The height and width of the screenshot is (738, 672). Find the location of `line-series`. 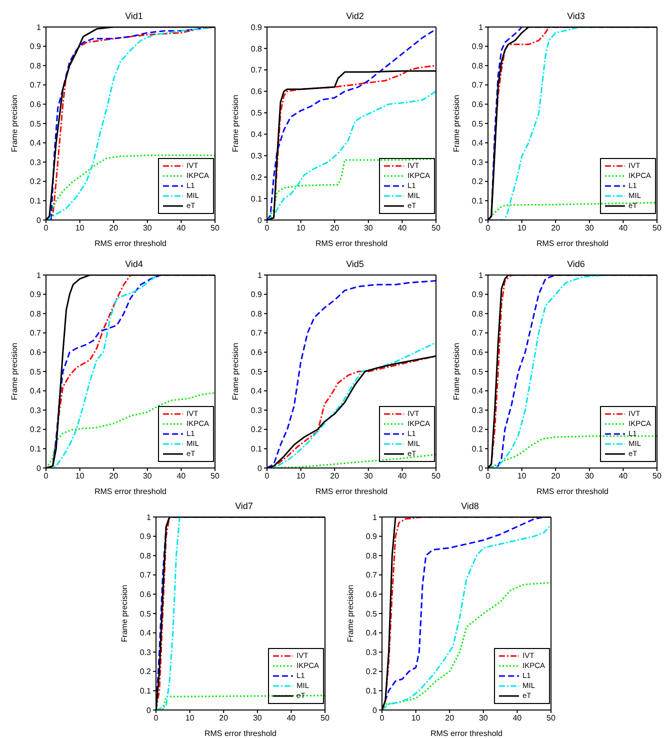

line-series is located at coordinates (351, 124).